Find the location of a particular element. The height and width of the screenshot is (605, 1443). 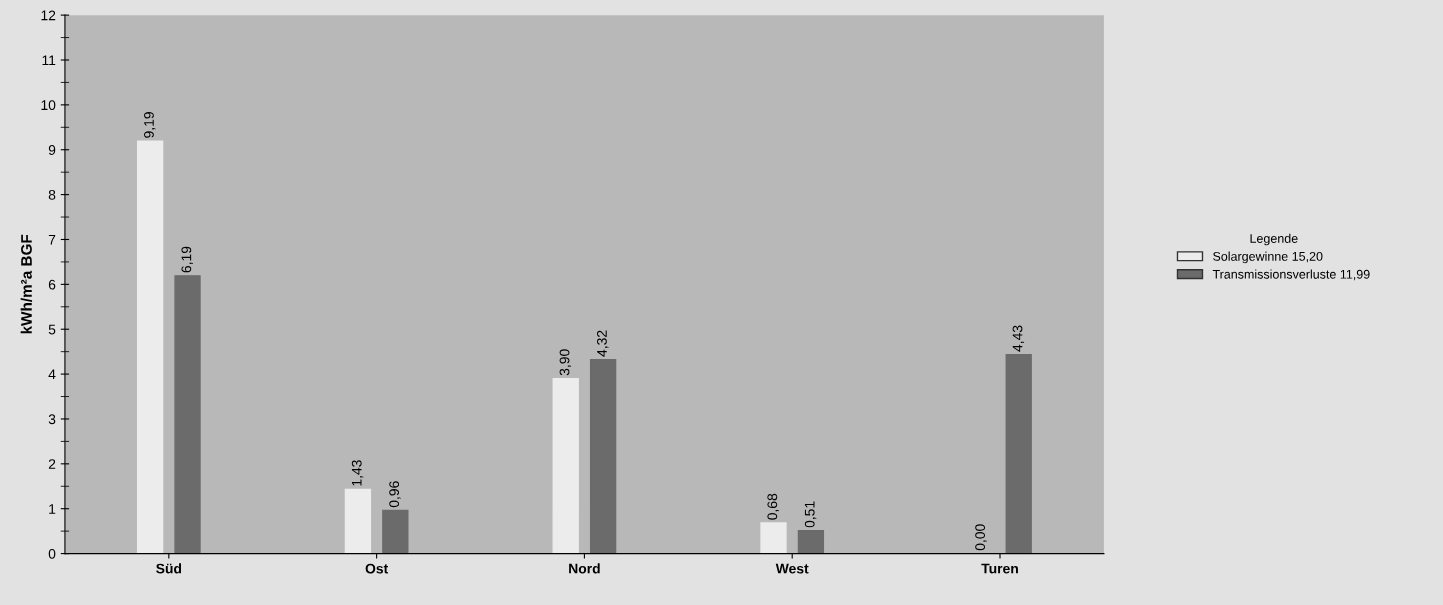

x-tick-label: Nord is located at coordinates (584, 568).